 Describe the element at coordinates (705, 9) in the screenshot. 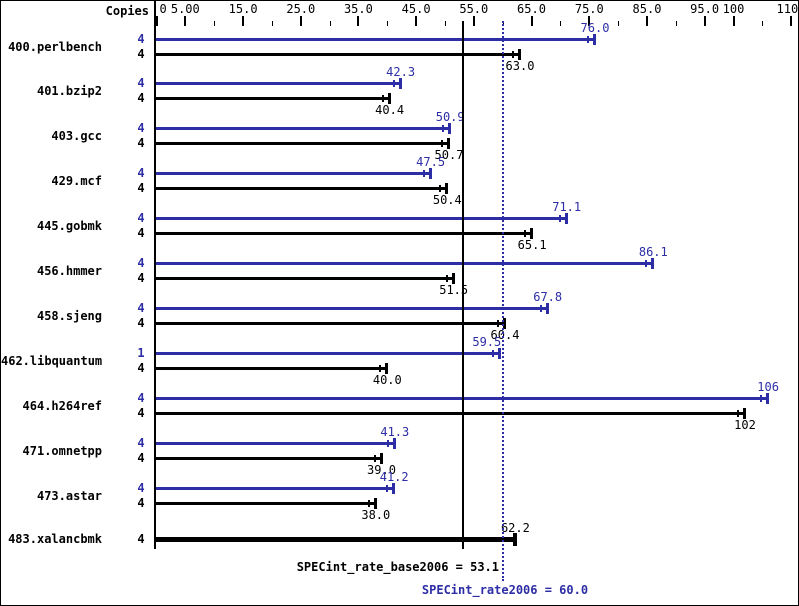

I see `x-axis-tick-label: 95.0` at that location.